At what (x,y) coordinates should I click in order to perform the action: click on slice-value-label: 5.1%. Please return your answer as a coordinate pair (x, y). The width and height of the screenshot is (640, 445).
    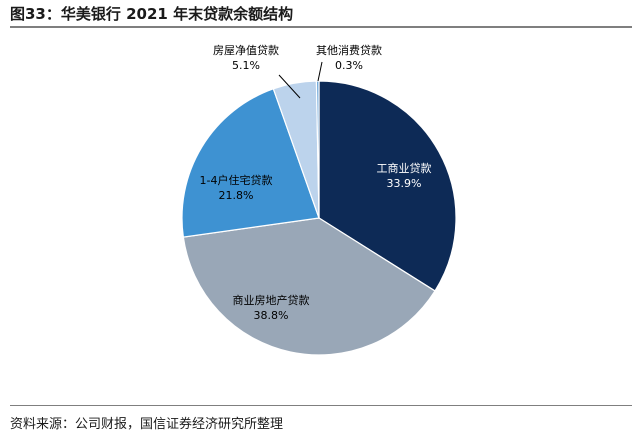
    Looking at the image, I should click on (246, 65).